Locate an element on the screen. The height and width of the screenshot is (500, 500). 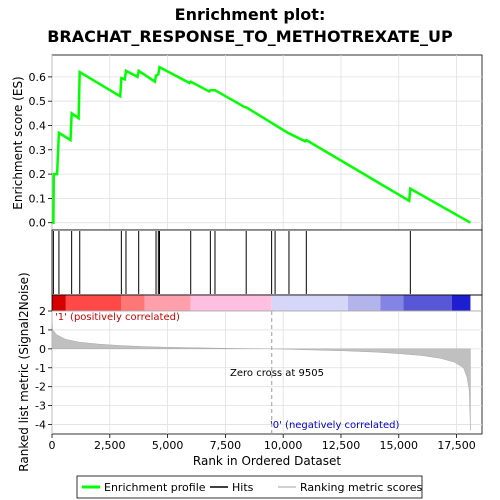
ranking-colorbar is located at coordinates (261, 303).